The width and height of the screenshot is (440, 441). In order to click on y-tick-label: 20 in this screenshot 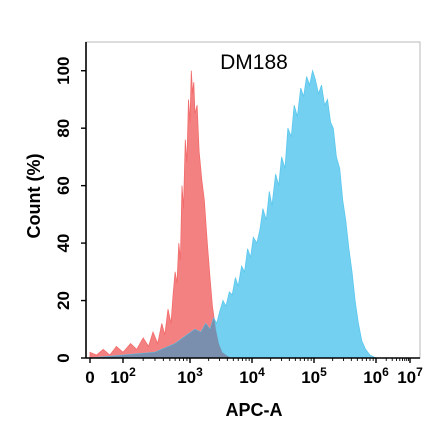, I will do `click(63, 300)`.